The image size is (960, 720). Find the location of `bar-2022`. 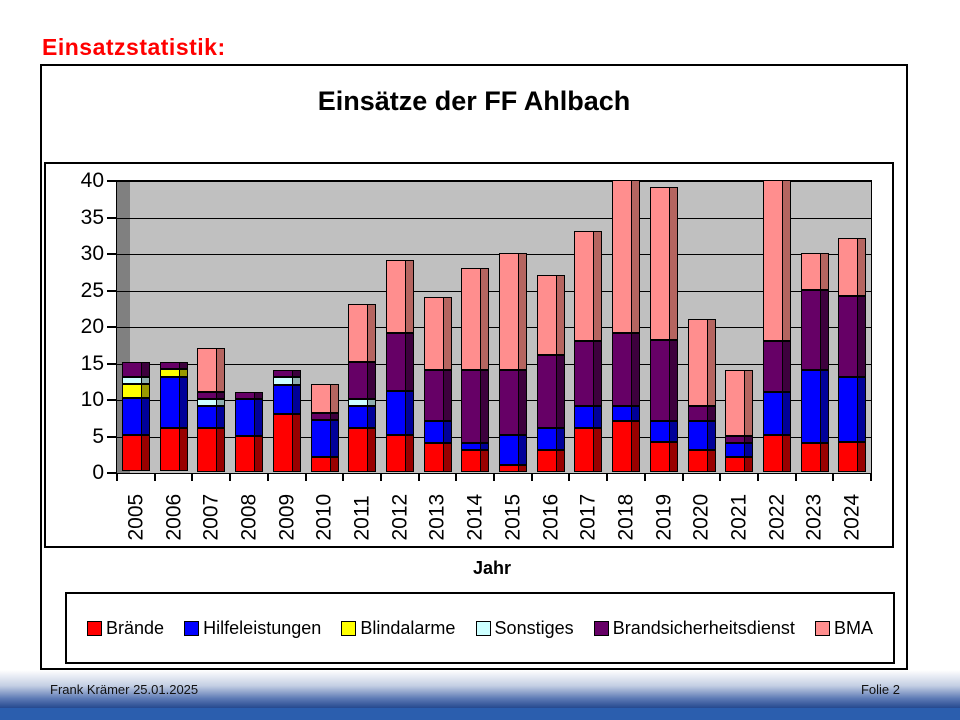

bar-2022 is located at coordinates (777, 326).